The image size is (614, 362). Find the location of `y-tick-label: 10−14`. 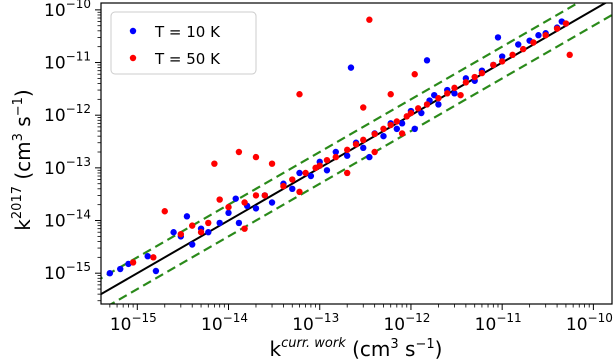

y-tick-label: 10−14 is located at coordinates (67, 220).